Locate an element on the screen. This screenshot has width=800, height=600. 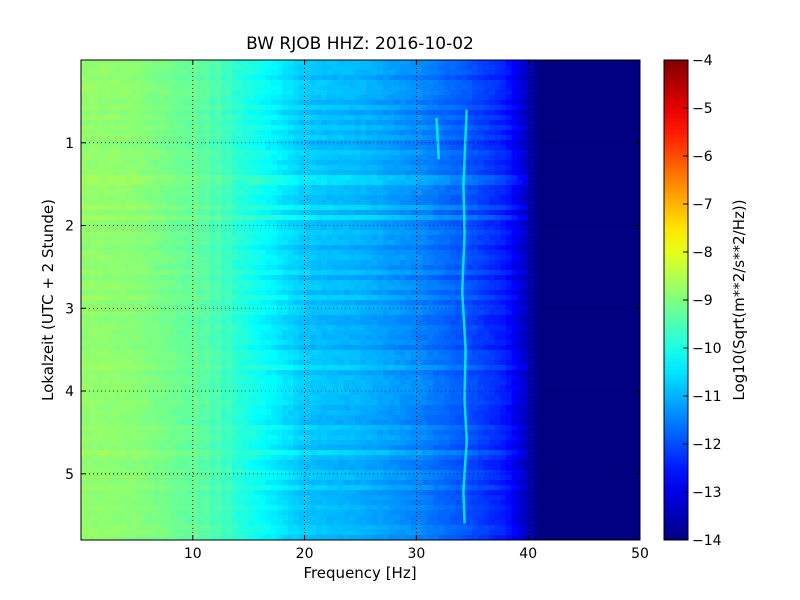
x-tick-label: 50 is located at coordinates (640, 554).